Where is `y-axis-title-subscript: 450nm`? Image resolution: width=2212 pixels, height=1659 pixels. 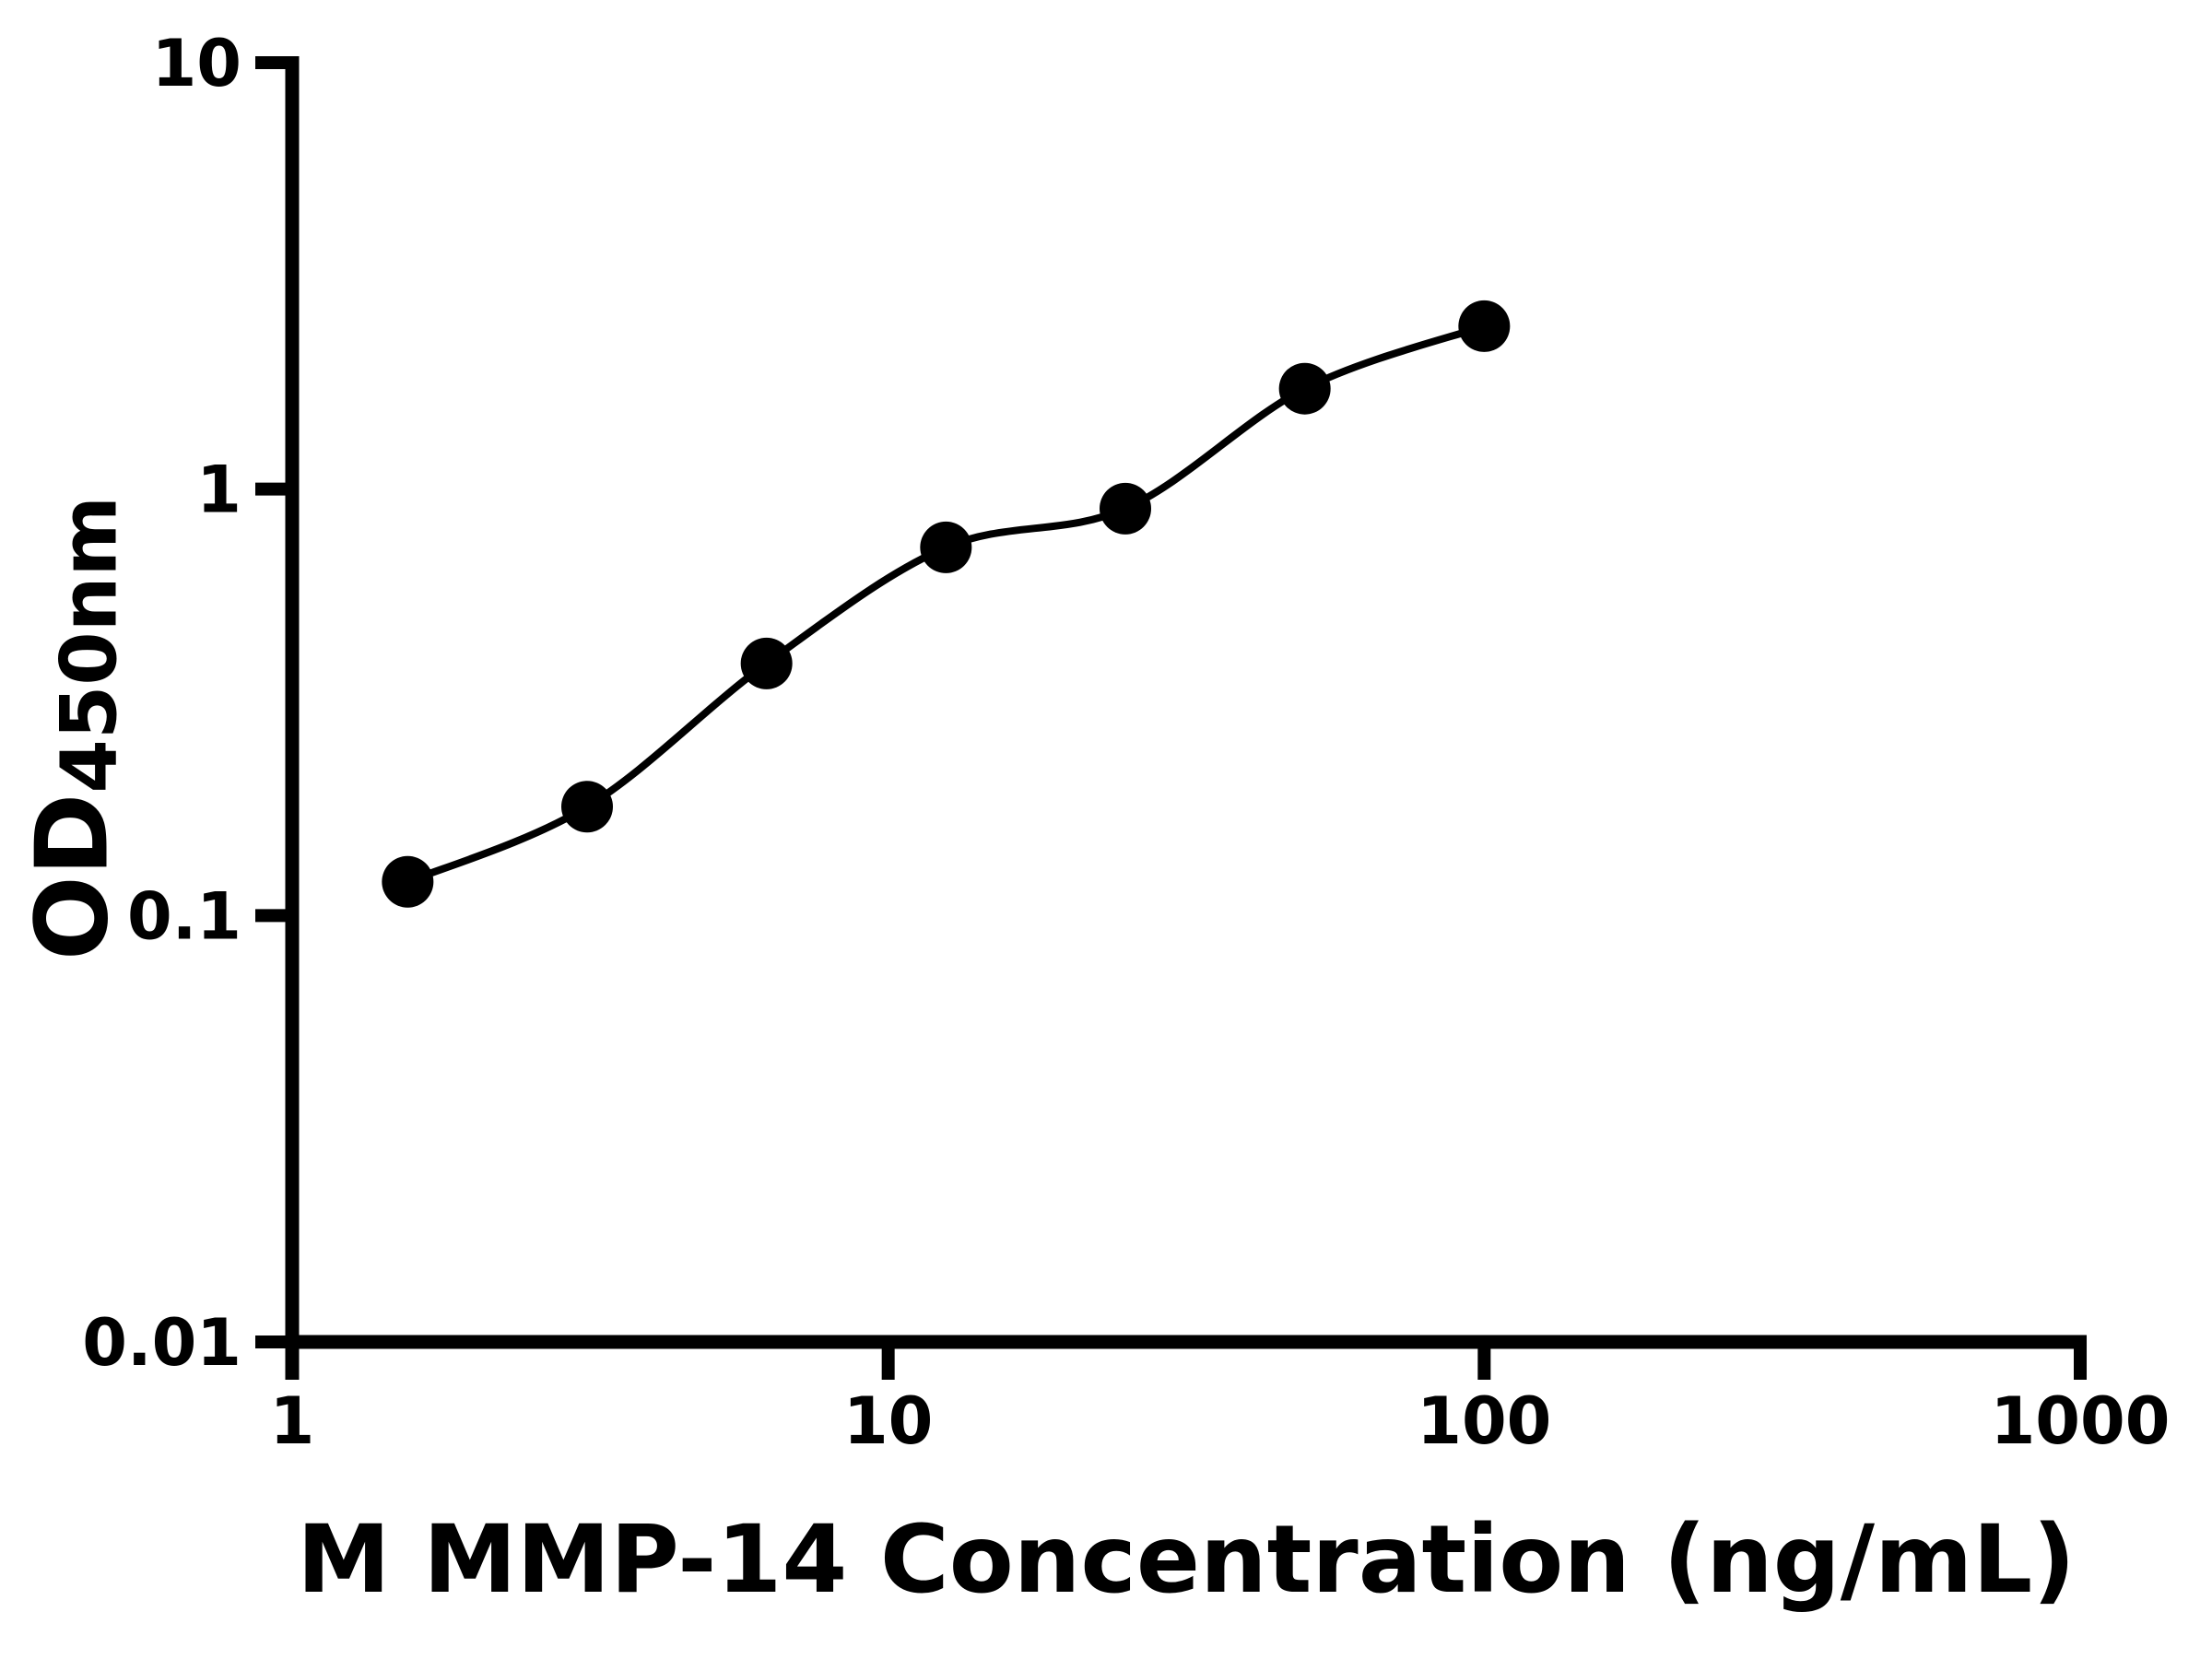
y-axis-title-subscript: 450nm is located at coordinates (89, 644).